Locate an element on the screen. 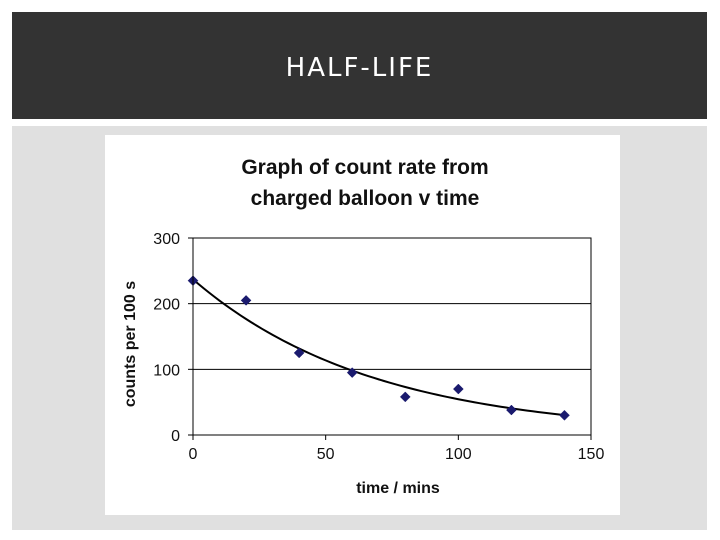 Image resolution: width=720 pixels, height=540 pixels. y-tick-label-0: 0 is located at coordinates (175, 436).